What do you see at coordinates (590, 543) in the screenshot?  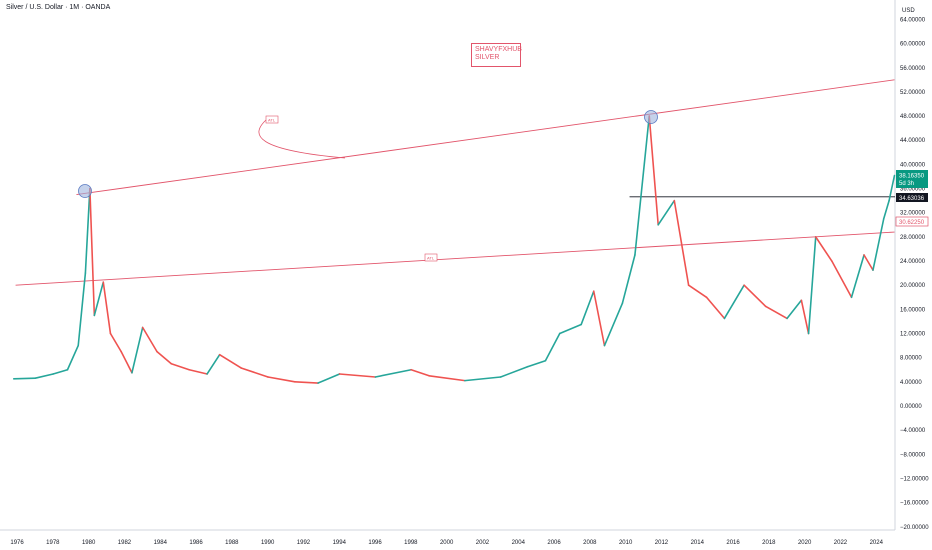 I see `x-tick-label: 2008` at bounding box center [590, 543].